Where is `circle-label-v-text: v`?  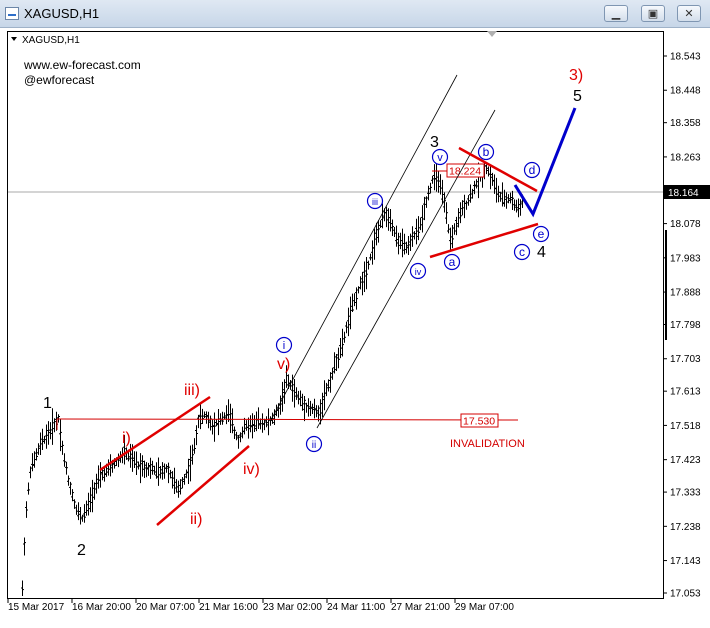
circle-label-v-text: v is located at coordinates (440, 158).